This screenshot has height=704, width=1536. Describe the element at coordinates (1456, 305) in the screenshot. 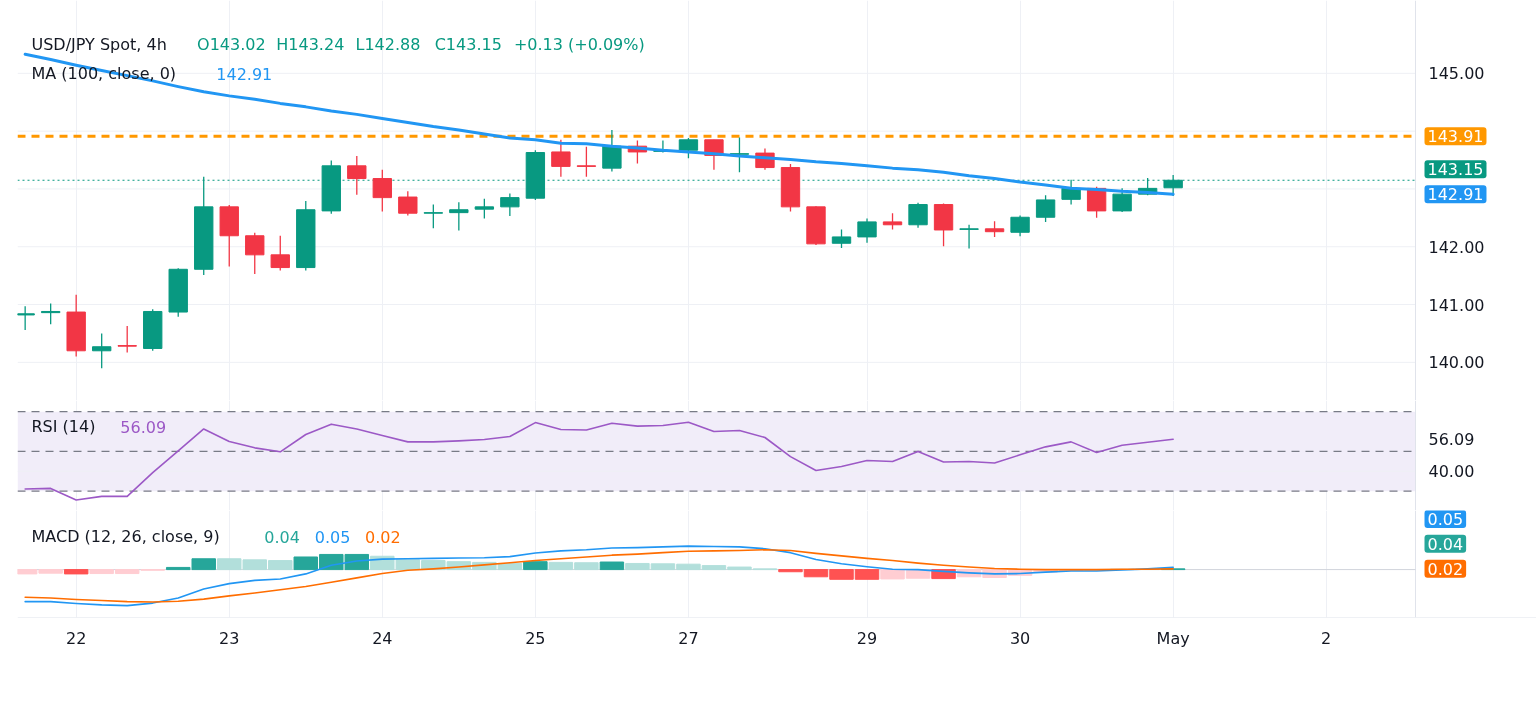

I see `y-tick-label: 141.00` at that location.